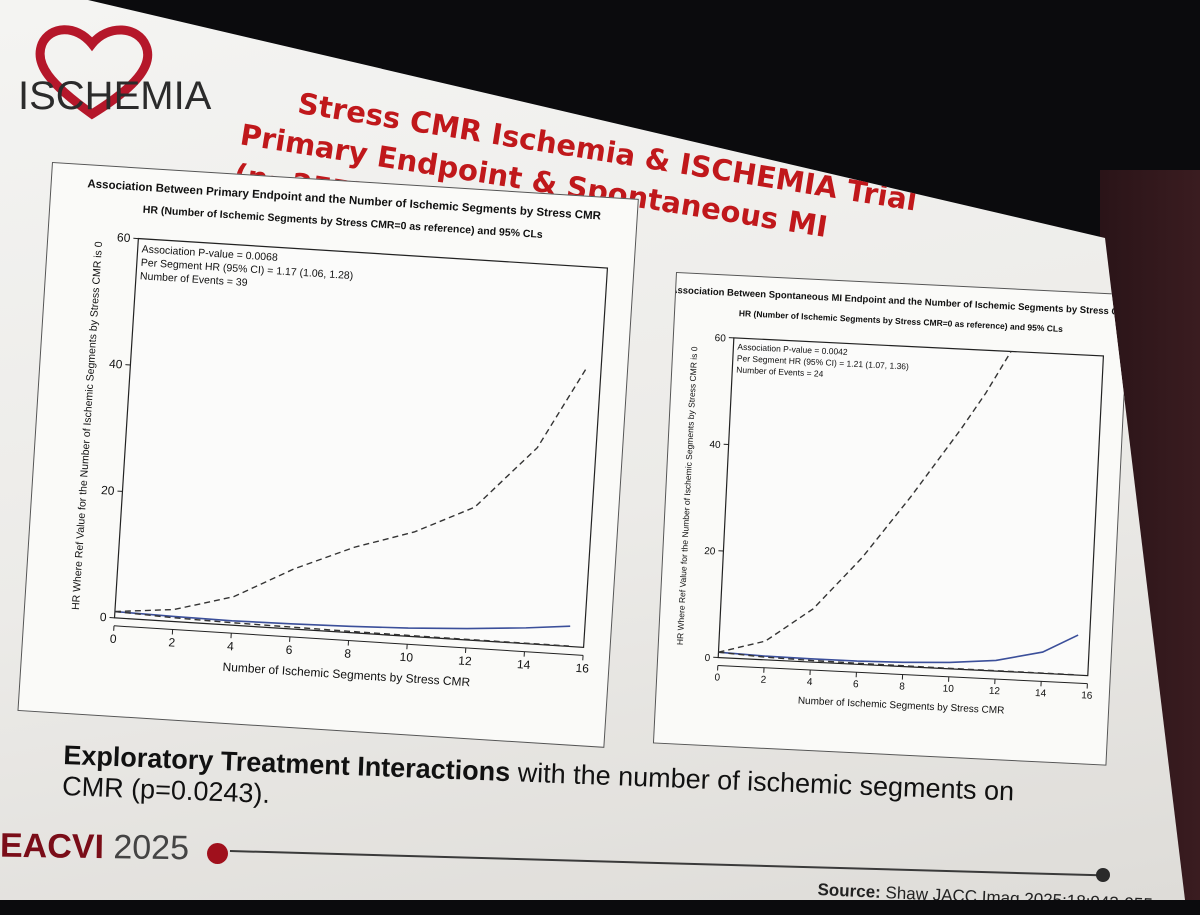  Describe the element at coordinates (114, 96) in the screenshot. I see `logo-text: ISCHEMIA` at that location.